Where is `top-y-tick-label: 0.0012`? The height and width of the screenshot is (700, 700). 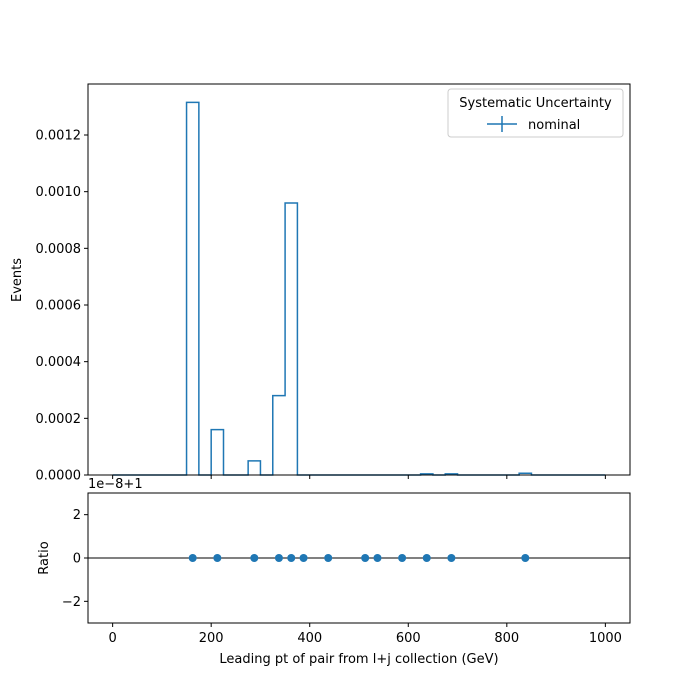
top-y-tick-label: 0.0012 is located at coordinates (59, 136).